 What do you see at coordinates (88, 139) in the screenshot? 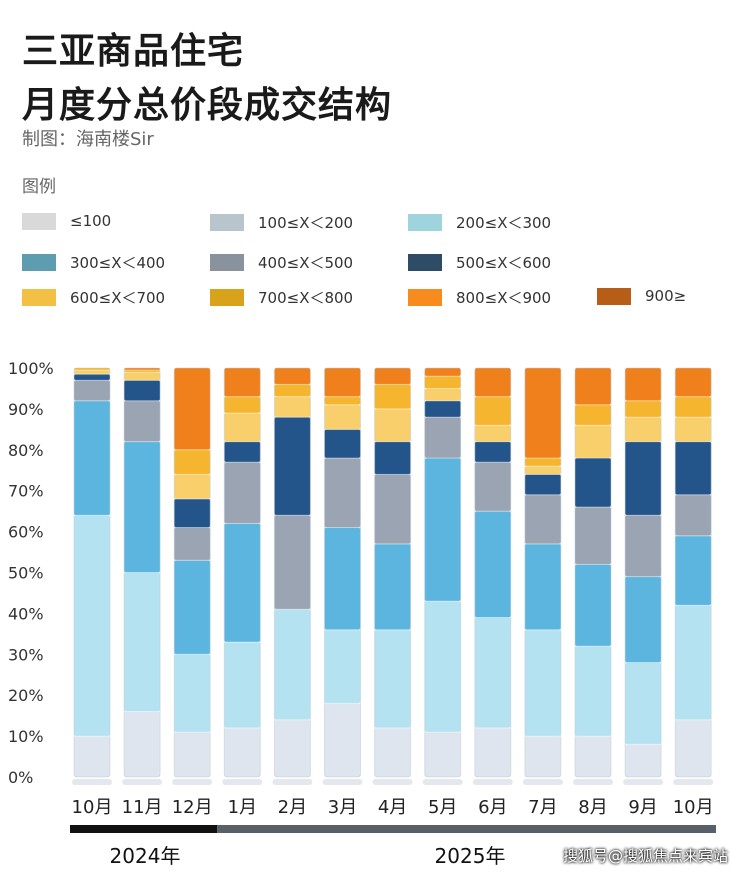
I see `credit: 制图：海南楼Sir` at bounding box center [88, 139].